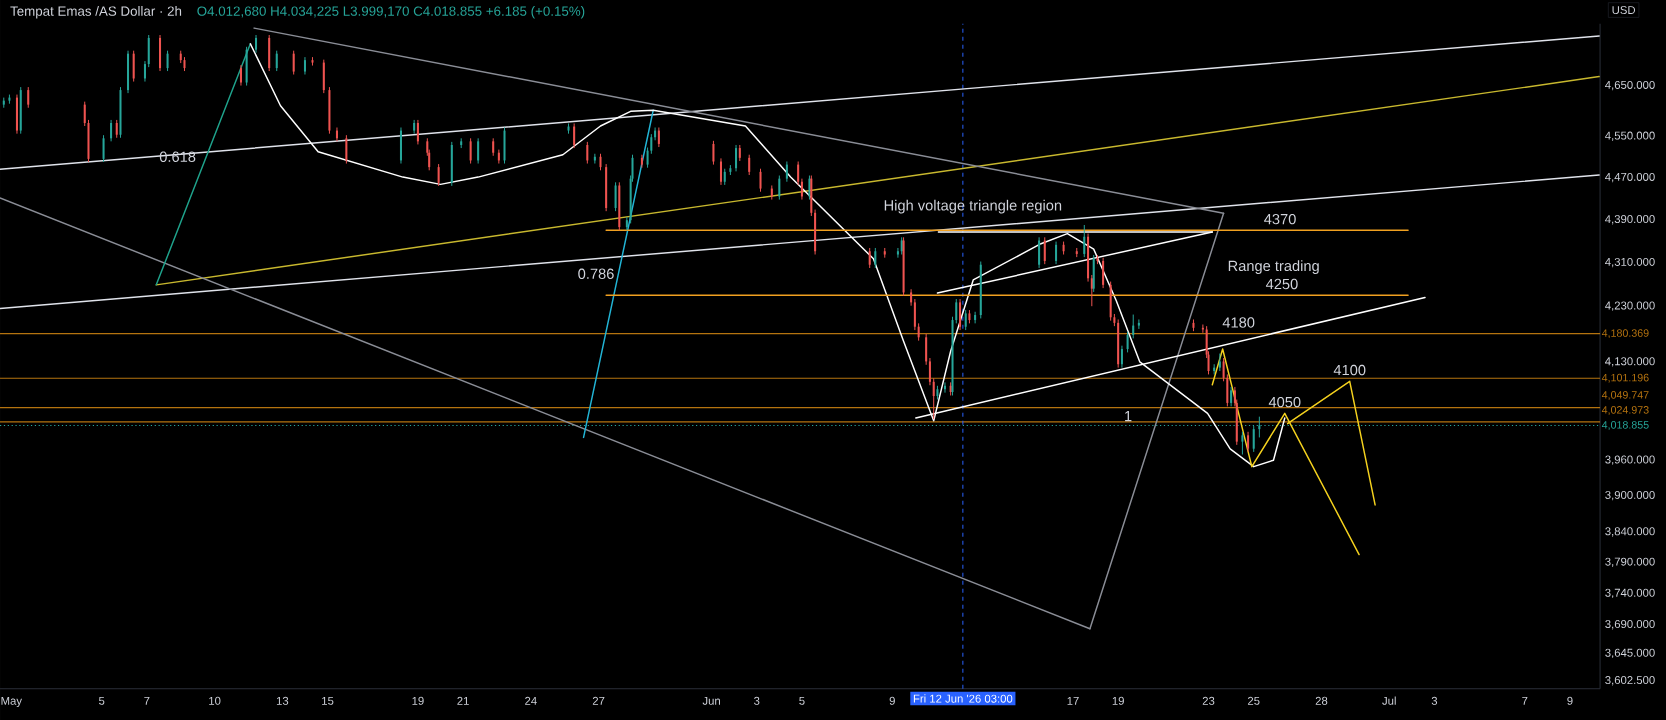 The width and height of the screenshot is (1666, 720). I want to click on chart-title: Tempat Emas /AS Dollar · 2h, so click(96, 12).